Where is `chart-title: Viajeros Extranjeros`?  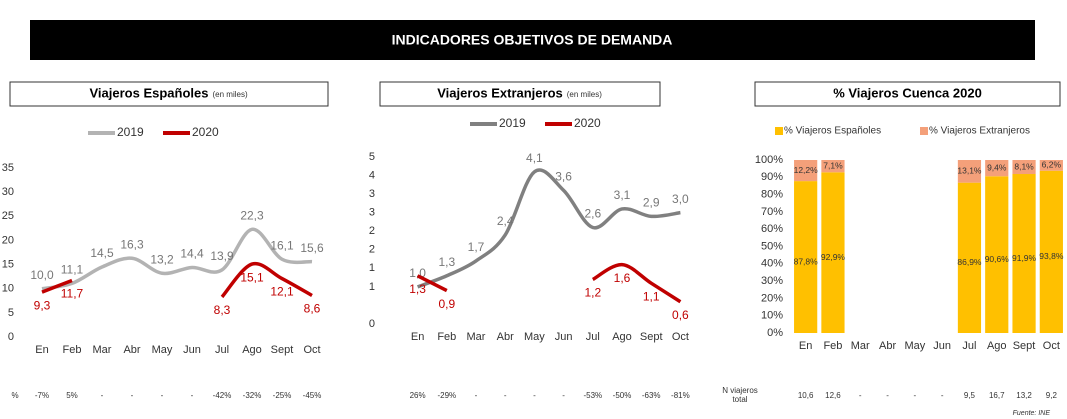 chart-title: Viajeros Extranjeros is located at coordinates (500, 92).